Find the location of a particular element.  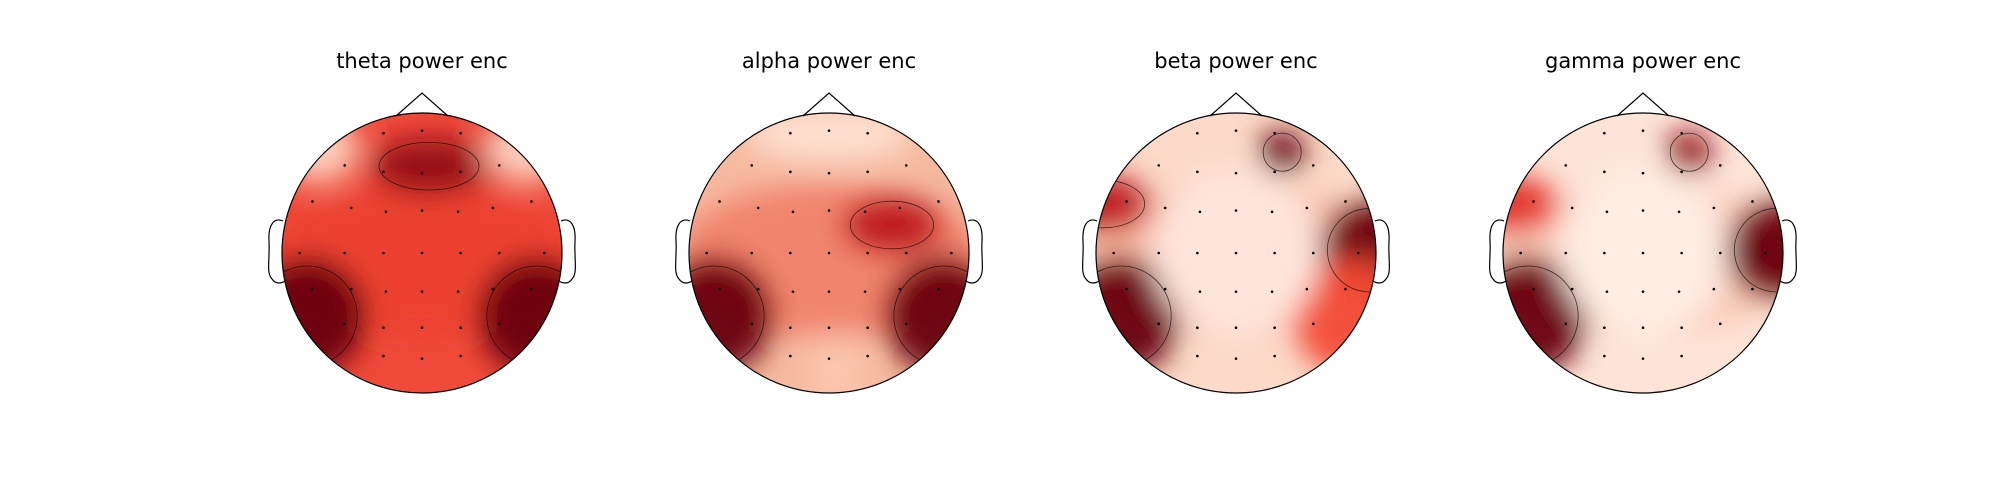

field-blob-right-frontal-edge is located at coordinates (523, 148).